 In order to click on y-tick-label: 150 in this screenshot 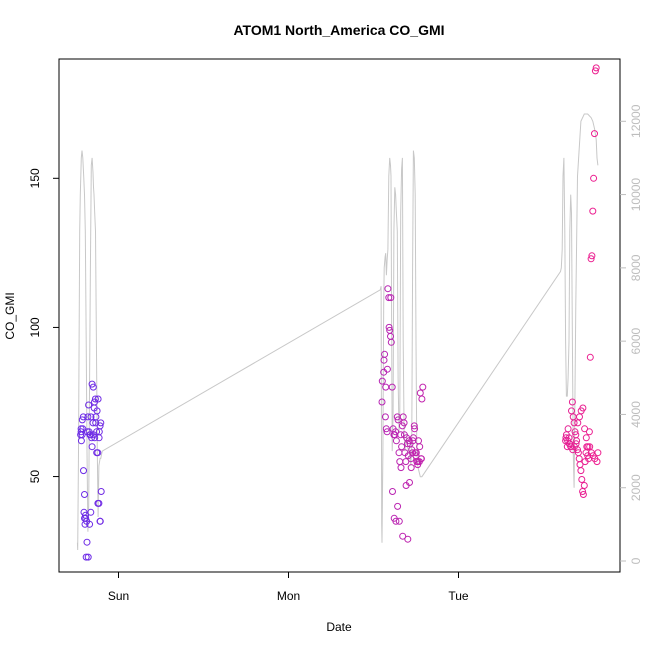, I will do `click(35, 178)`.